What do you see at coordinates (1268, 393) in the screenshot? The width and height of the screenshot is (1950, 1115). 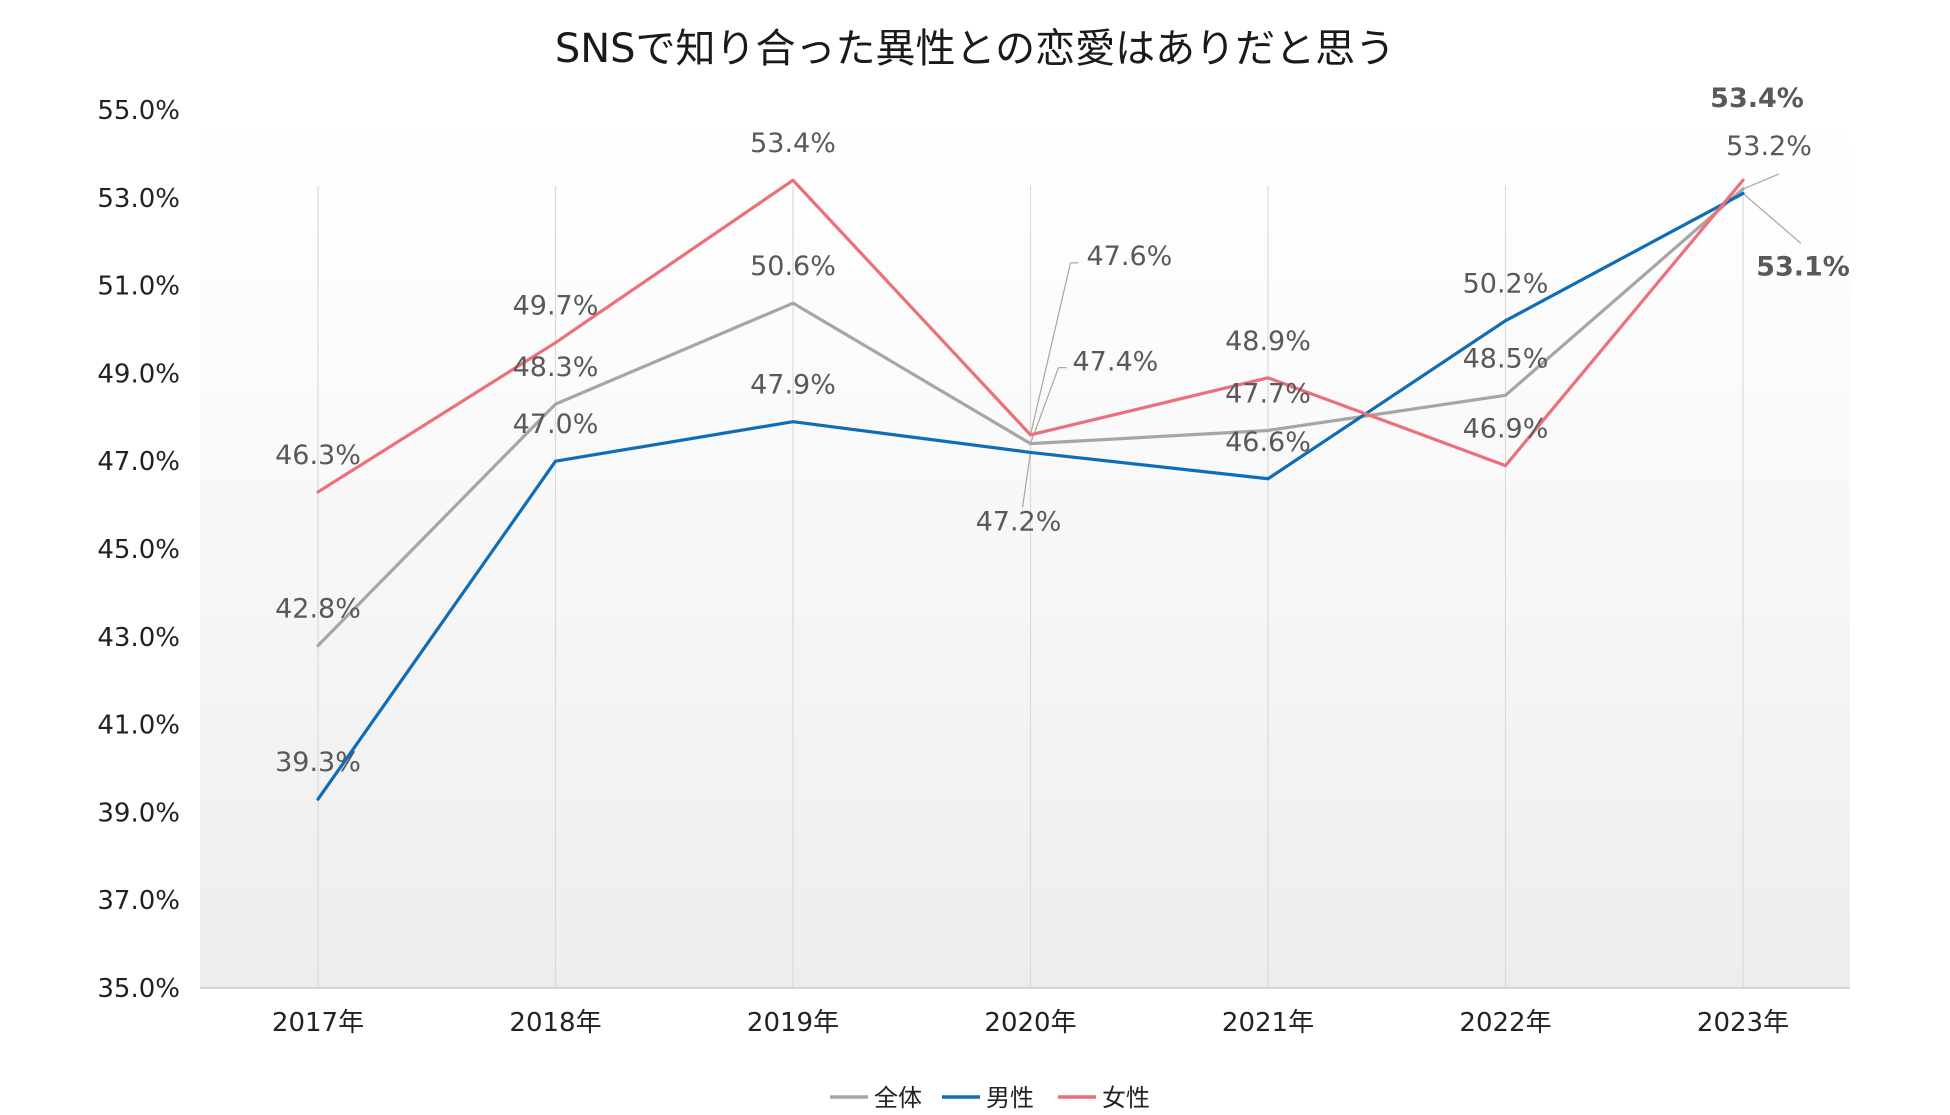 I see `data-label-all: 47.7%` at bounding box center [1268, 393].